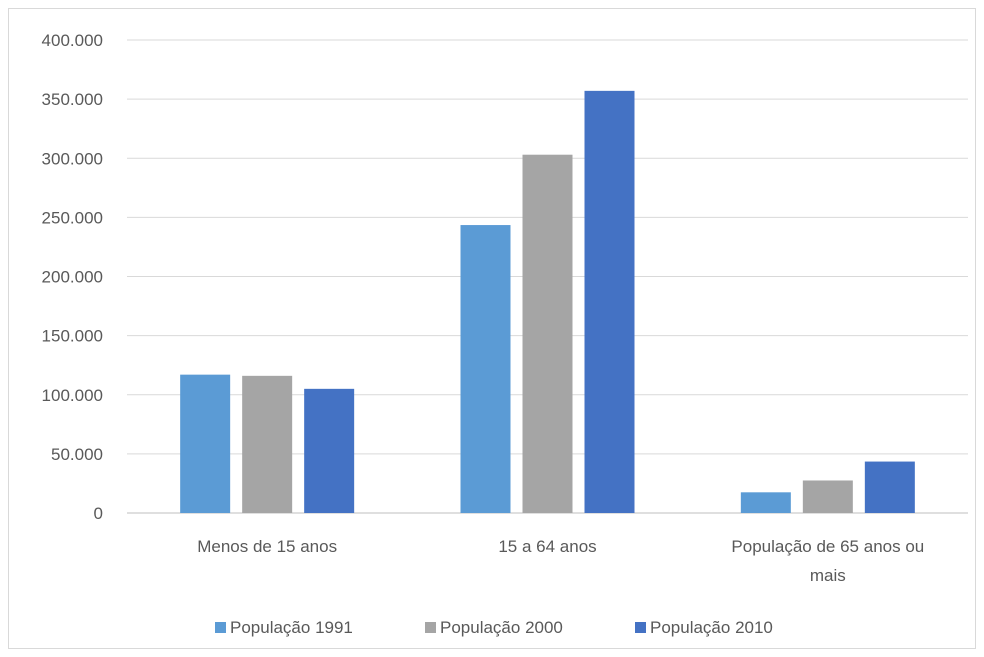  I want to click on y-tick-label: 250.000, so click(72, 217).